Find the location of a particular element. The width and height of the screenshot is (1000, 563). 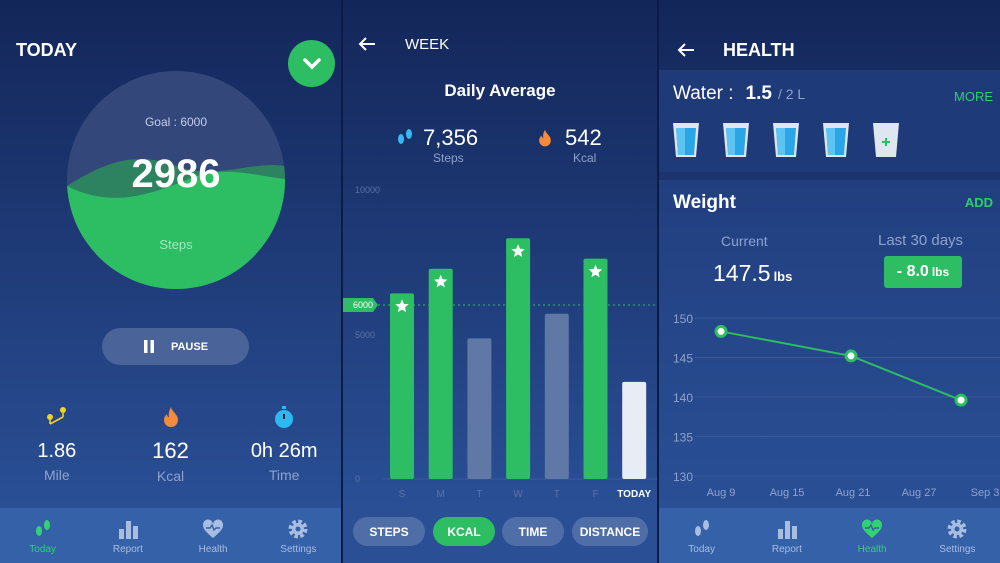

avg-kcal-label: Kcal is located at coordinates (585, 158).